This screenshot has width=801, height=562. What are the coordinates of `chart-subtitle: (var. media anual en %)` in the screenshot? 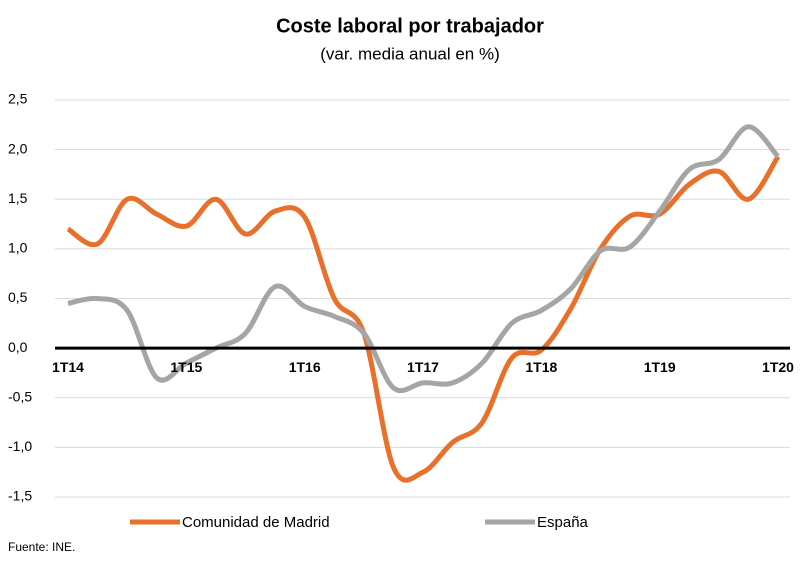 It's located at (410, 53).